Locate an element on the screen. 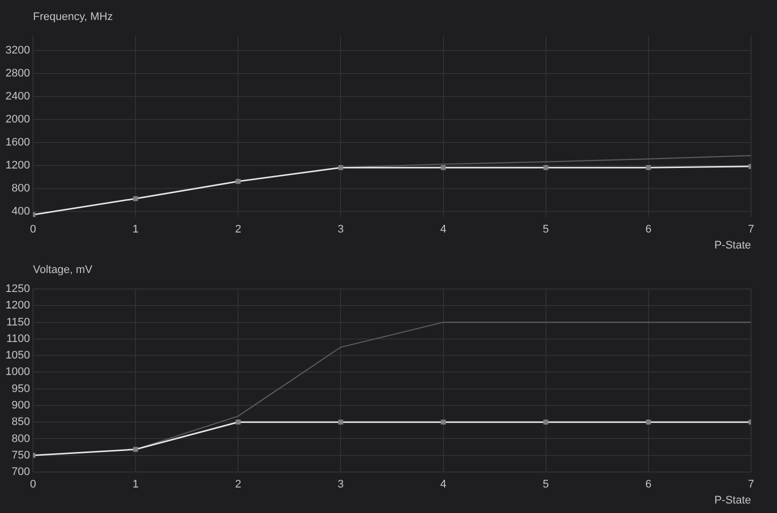  y-tick-label: 900 is located at coordinates (21, 405).